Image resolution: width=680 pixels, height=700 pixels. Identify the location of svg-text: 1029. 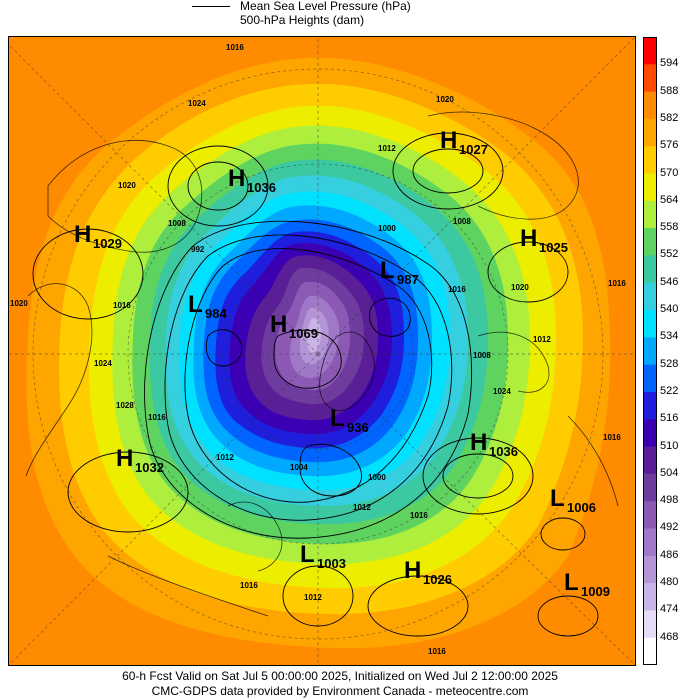
(107, 243).